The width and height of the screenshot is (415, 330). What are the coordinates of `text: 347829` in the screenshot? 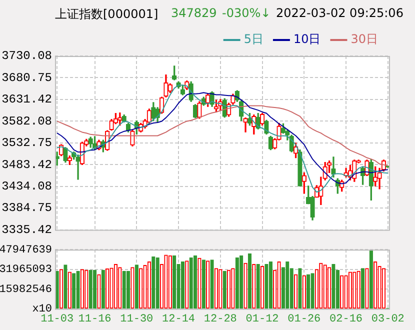 It's located at (194, 13).